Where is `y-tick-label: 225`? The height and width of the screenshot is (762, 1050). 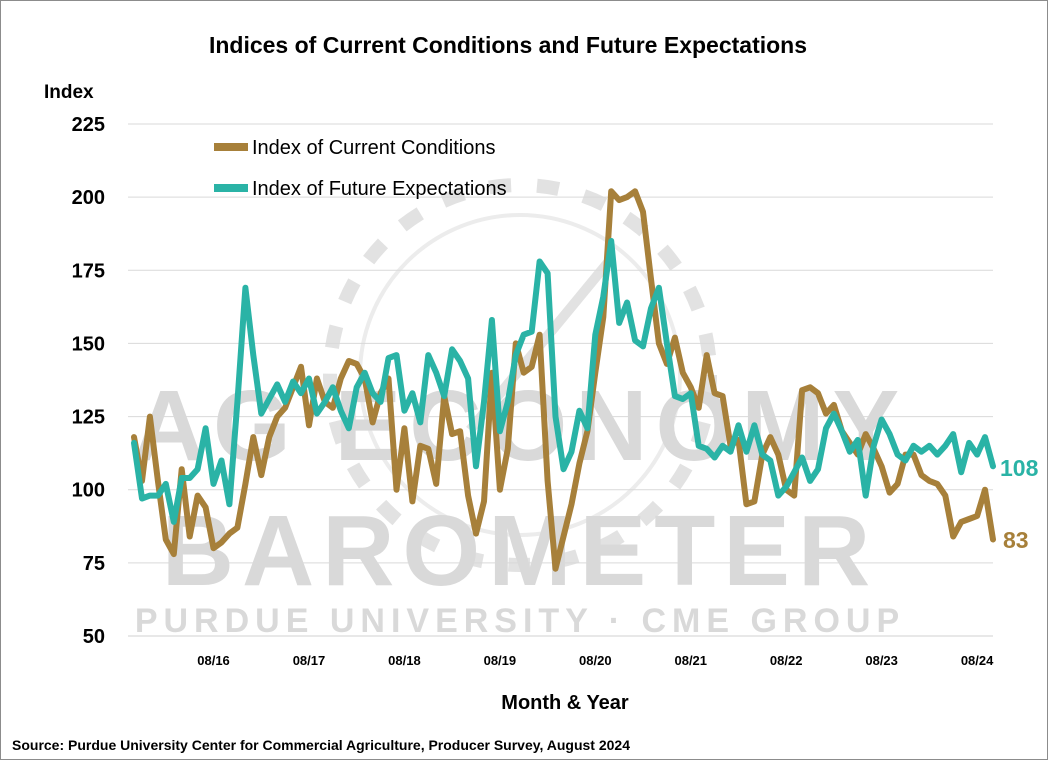
y-tick-label: 225 is located at coordinates (88, 125).